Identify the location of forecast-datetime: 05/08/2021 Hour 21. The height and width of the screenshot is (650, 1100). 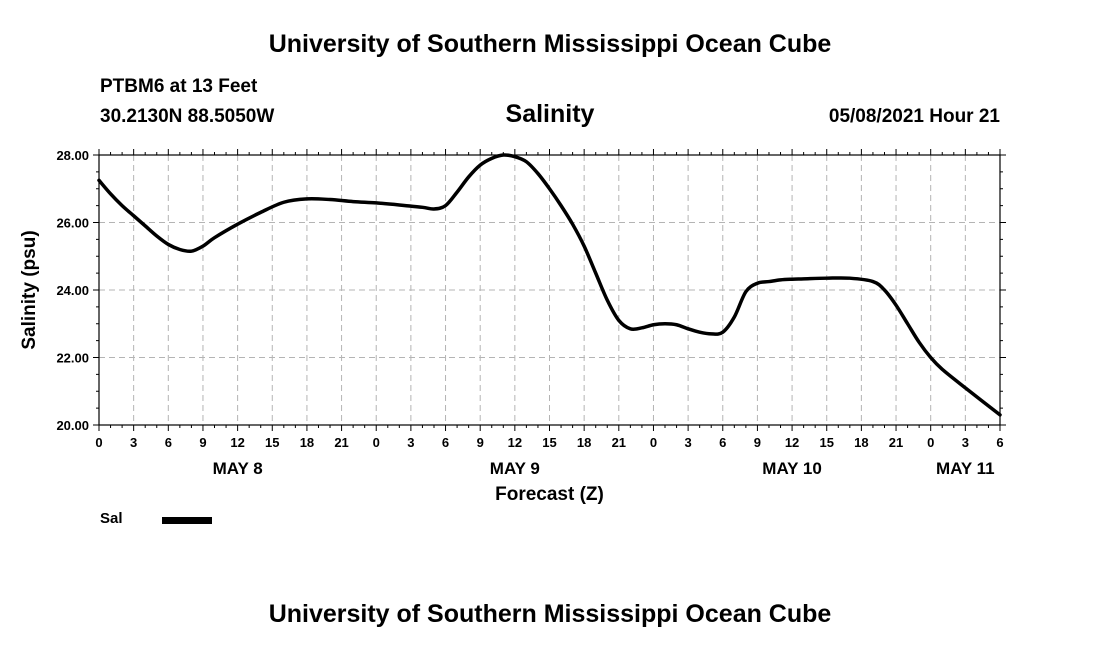
(914, 116).